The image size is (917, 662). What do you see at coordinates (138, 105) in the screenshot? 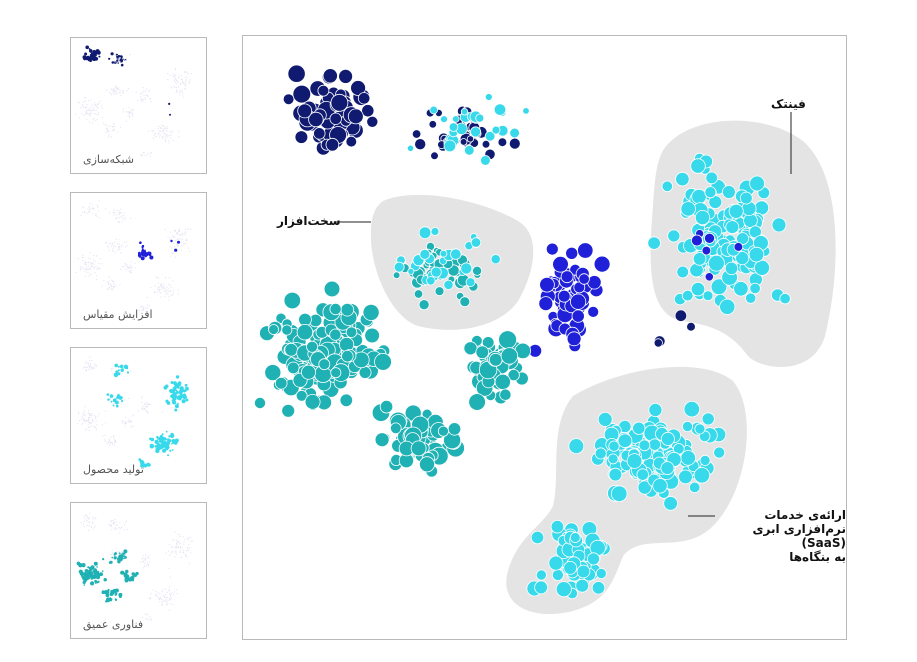
I see `thumbnail-networking: شبکه‌سازی` at bounding box center [138, 105].